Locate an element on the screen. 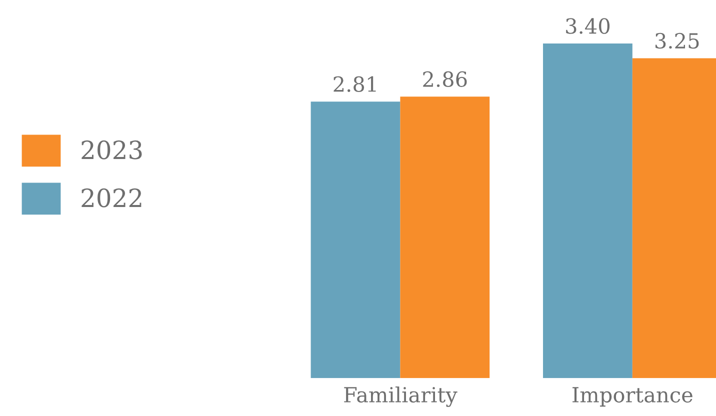  x-tick-label: Importance is located at coordinates (632, 397).